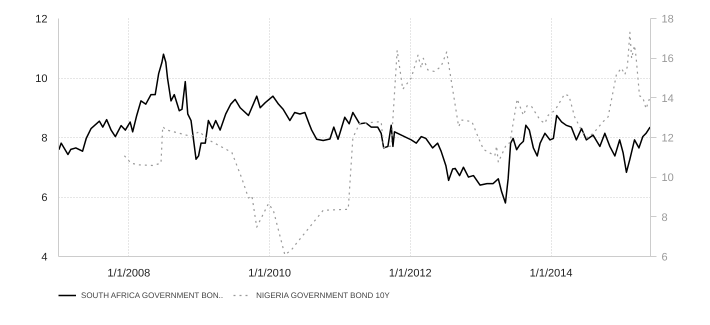  Describe the element at coordinates (665, 218) in the screenshot. I see `y2-tick-label: 8` at that location.